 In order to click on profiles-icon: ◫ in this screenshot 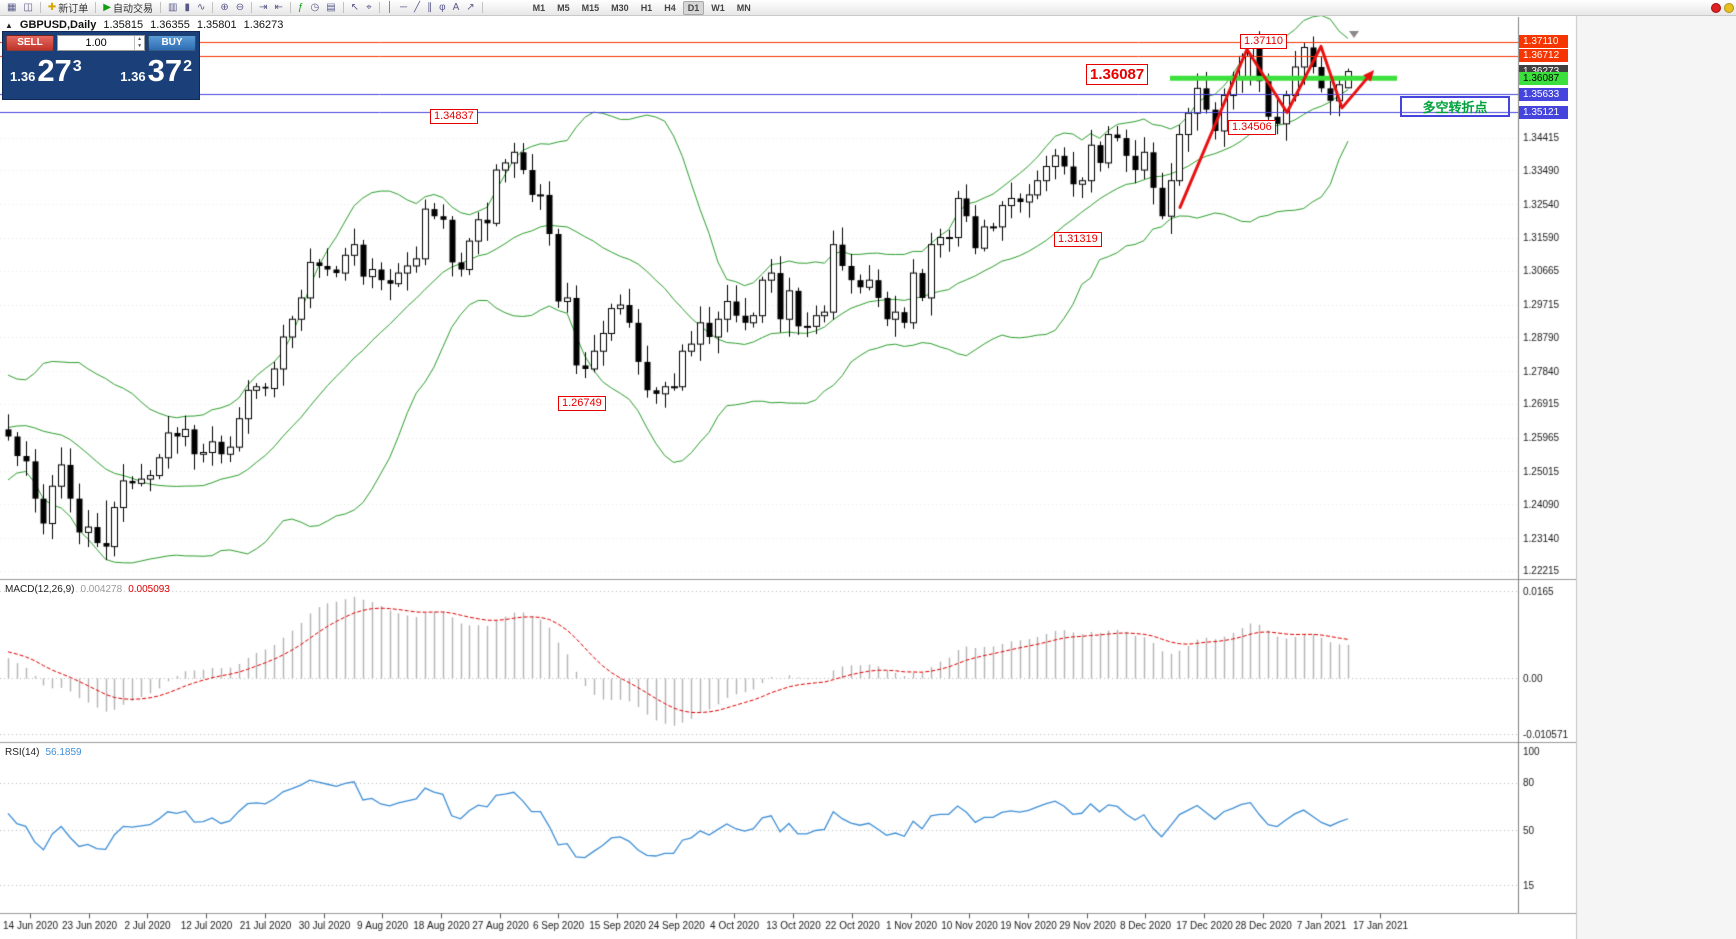, I will do `click(28, 7)`.